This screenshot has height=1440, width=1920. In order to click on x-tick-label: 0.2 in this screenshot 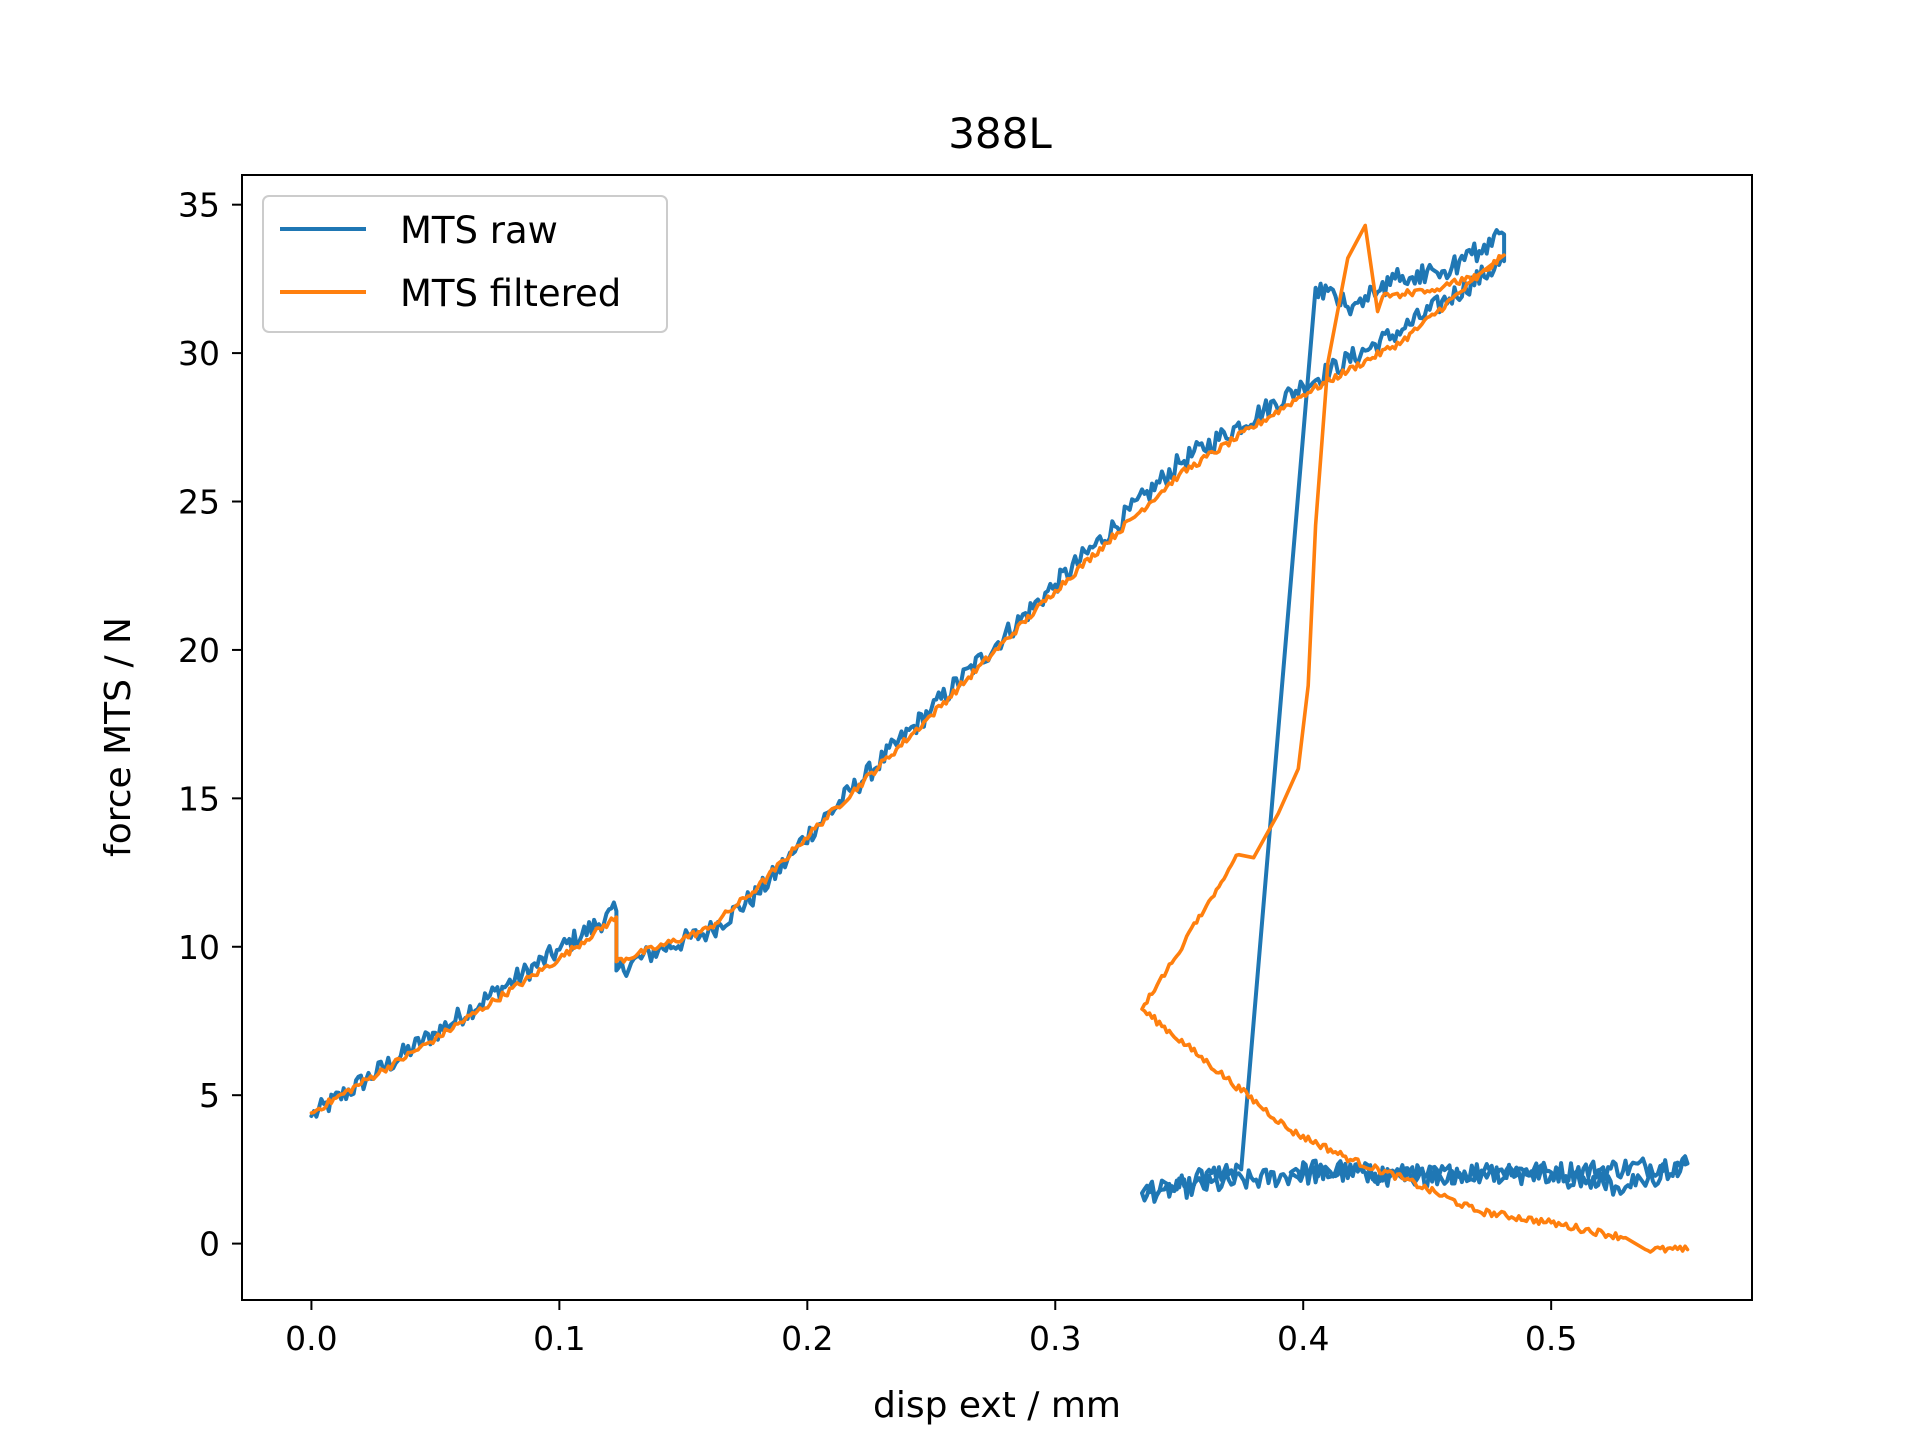, I will do `click(807, 1338)`.